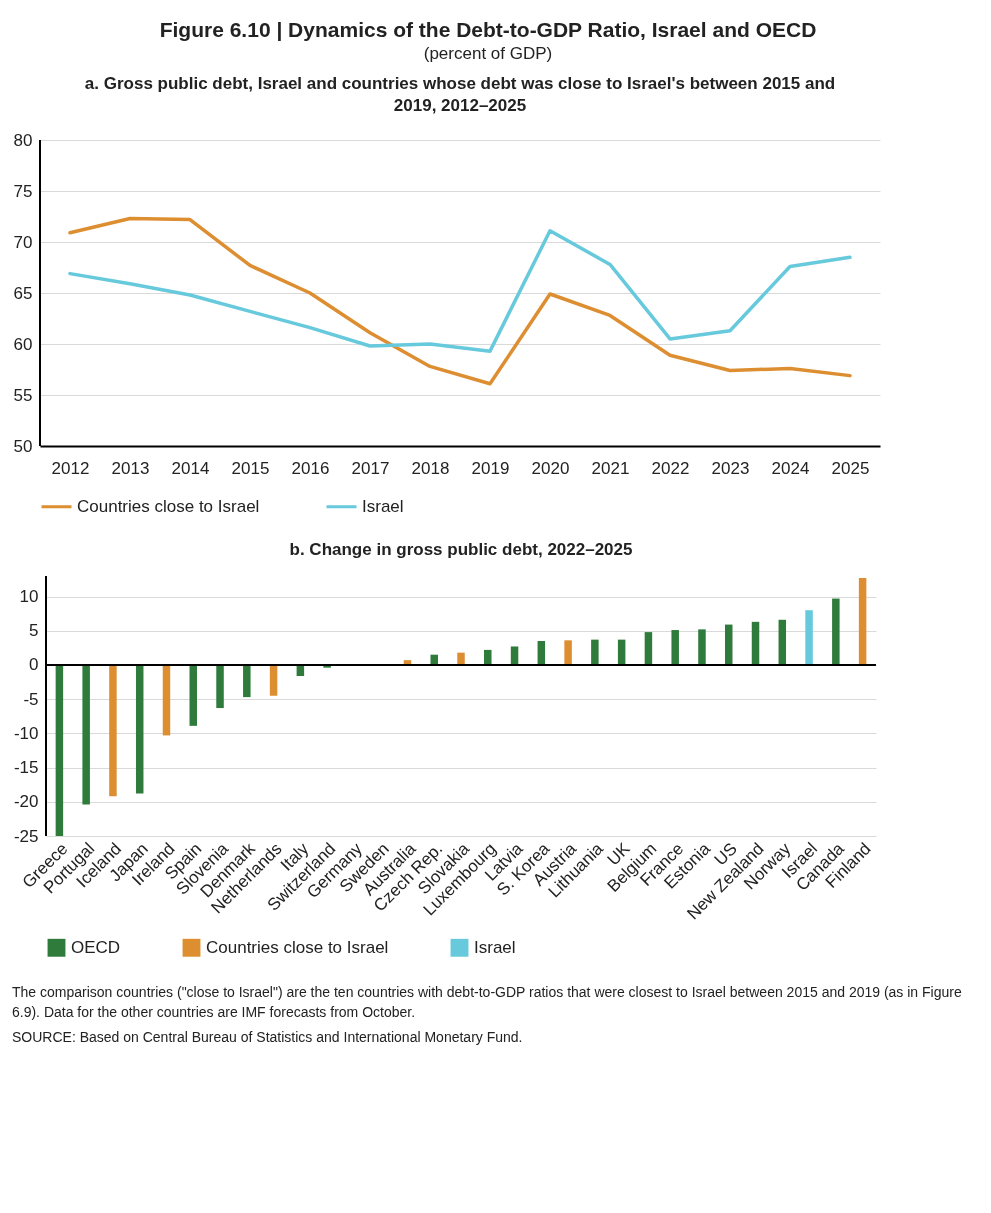  I want to click on x-tick-label: 2016, so click(310, 468).